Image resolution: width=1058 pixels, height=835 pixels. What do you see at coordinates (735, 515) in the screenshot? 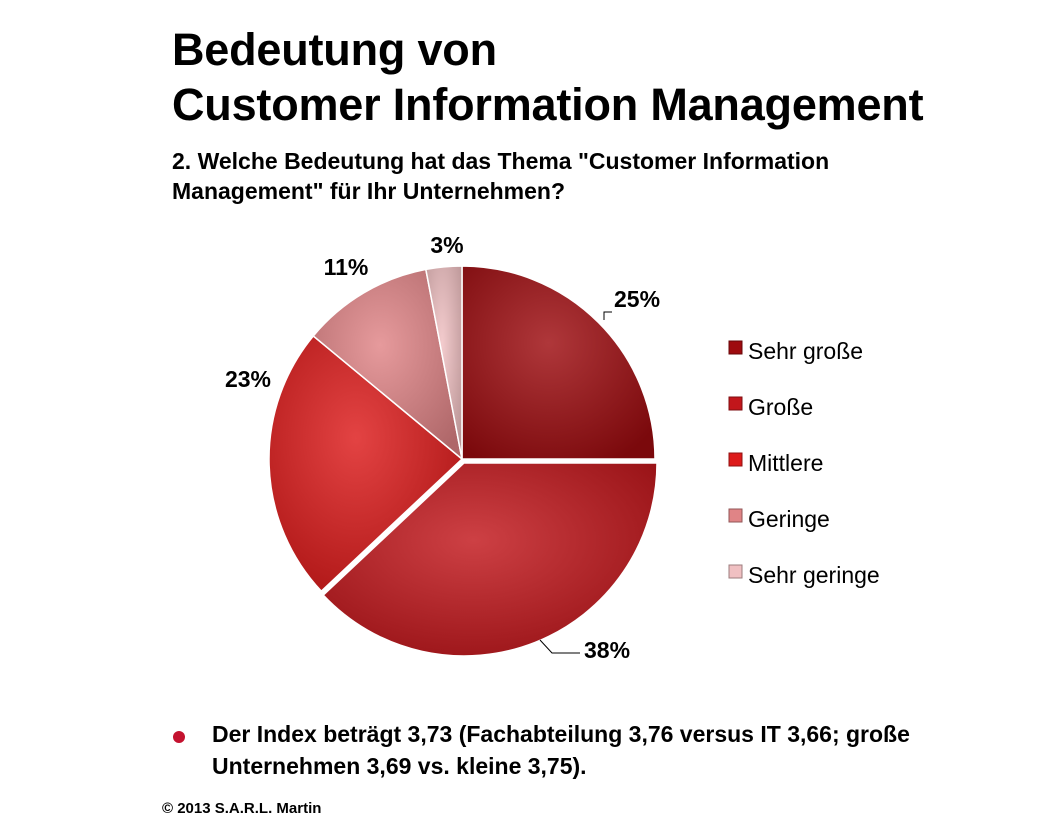
I see `legend-swatch-geringe` at bounding box center [735, 515].